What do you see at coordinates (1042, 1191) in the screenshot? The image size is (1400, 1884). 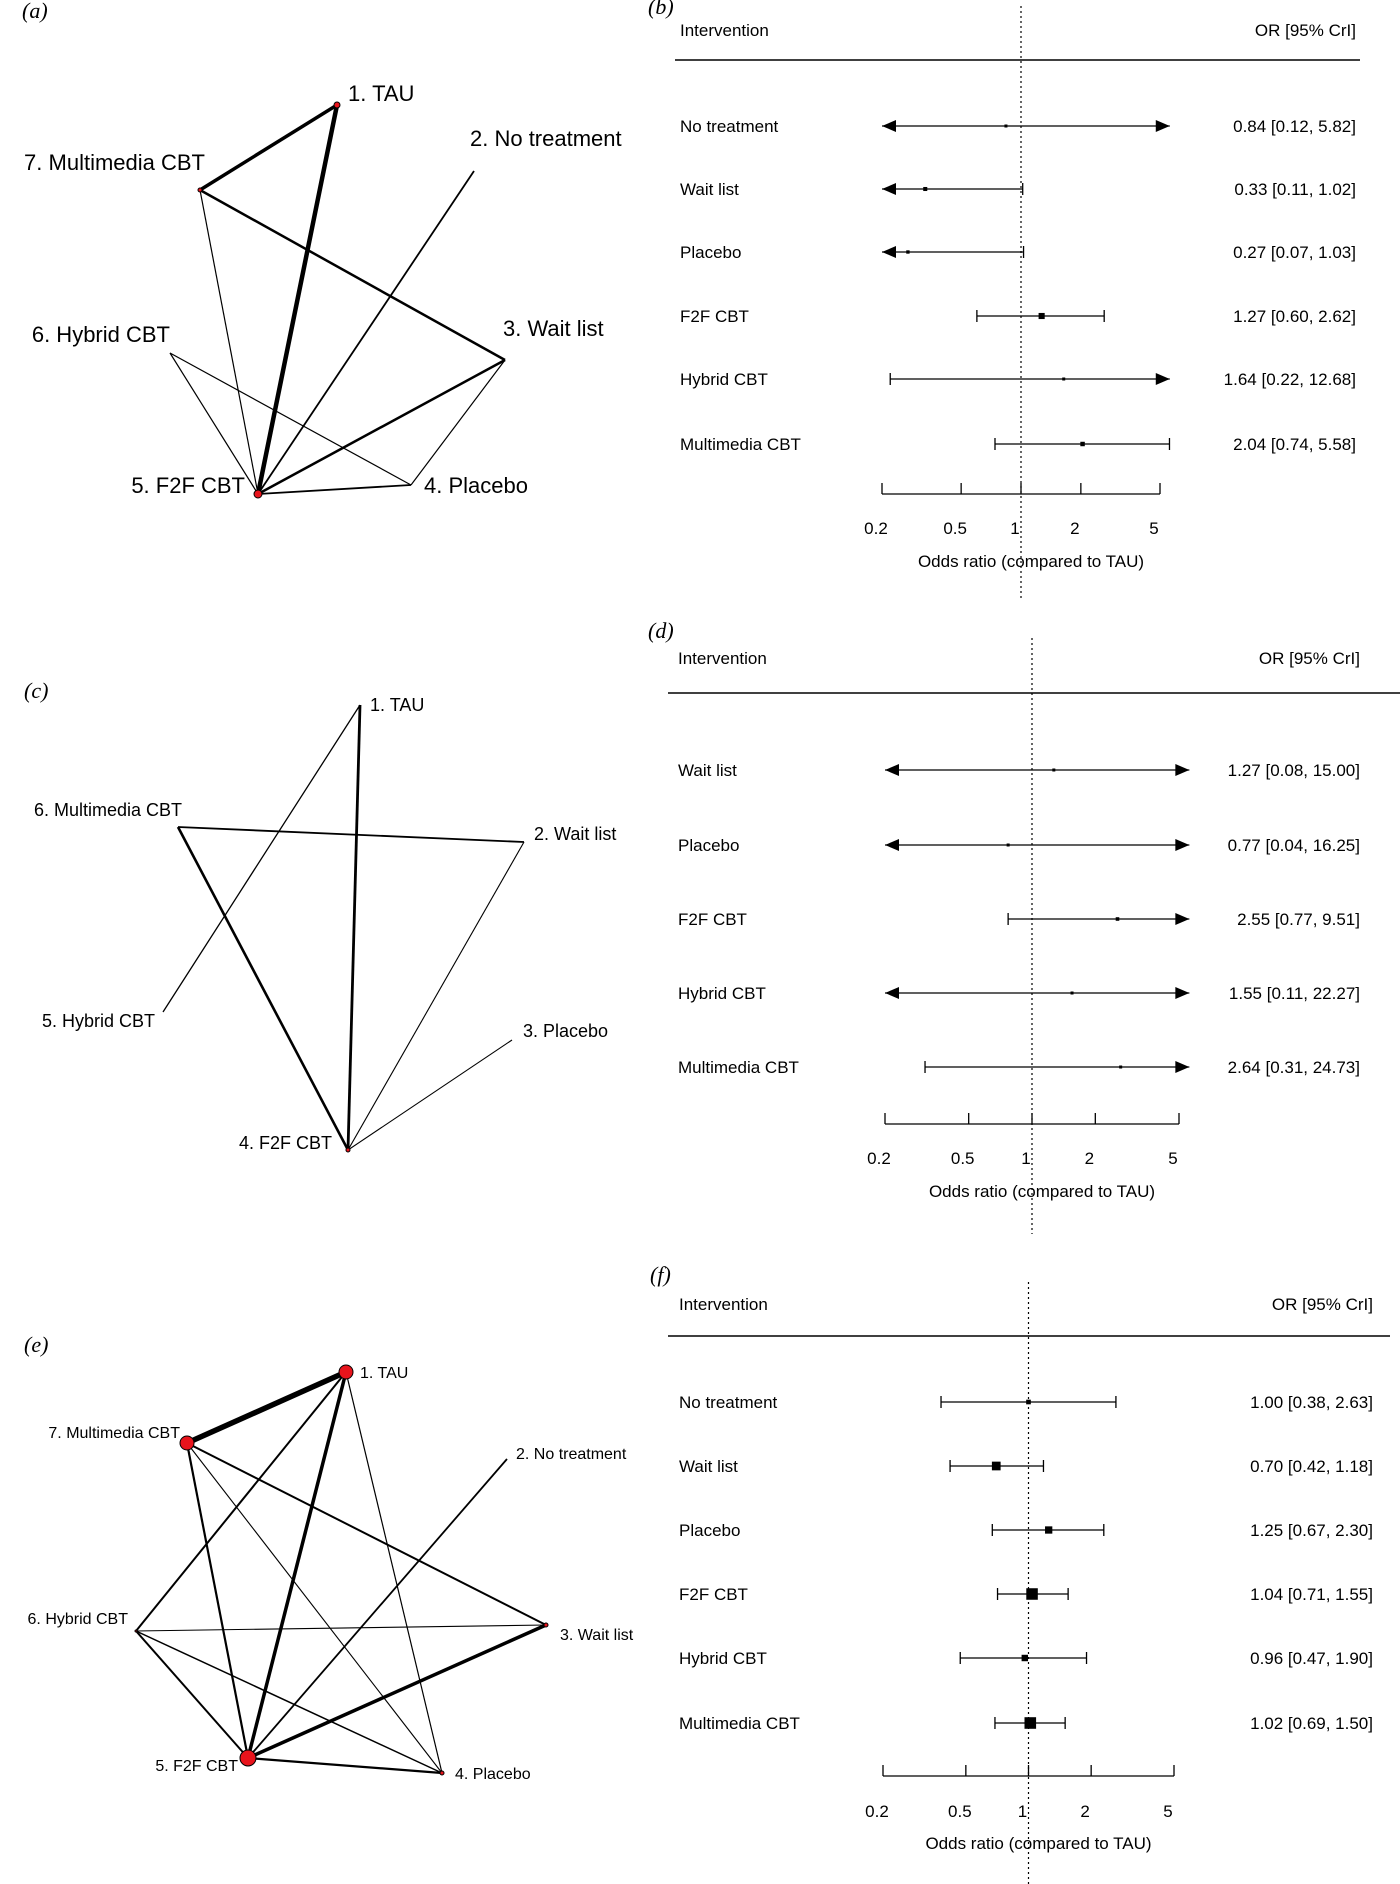 I see `x-axis-title: Odds ratio (compared to TAU)` at bounding box center [1042, 1191].